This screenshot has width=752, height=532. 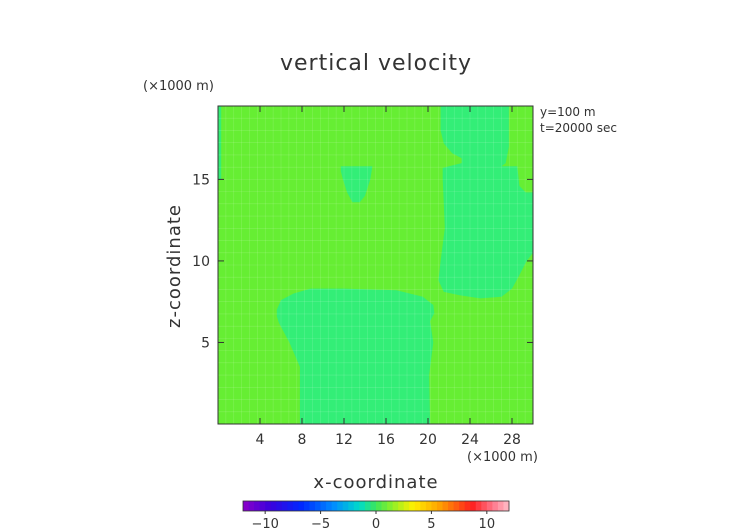 I want to click on x-tick-label: 8, so click(x=302, y=440).